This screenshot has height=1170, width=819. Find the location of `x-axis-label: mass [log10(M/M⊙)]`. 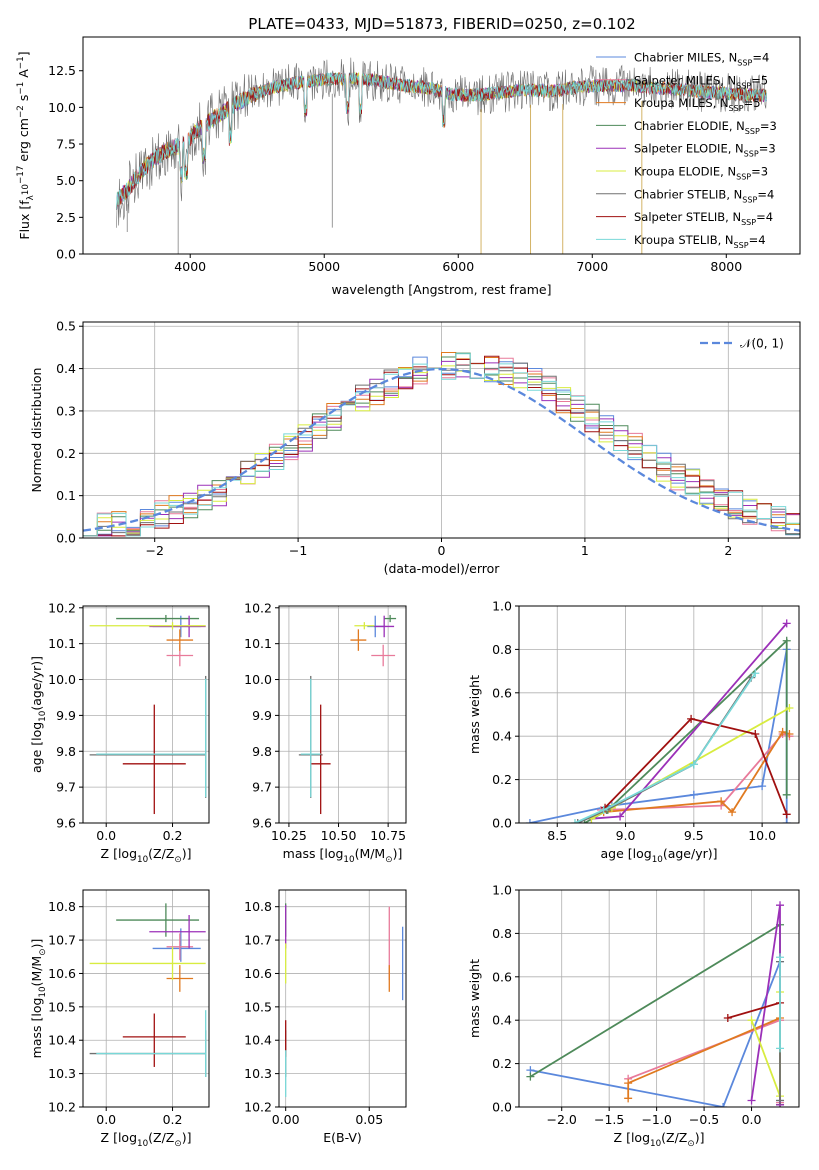

x-axis-label: mass [log10(M/M⊙)] is located at coordinates (343, 855).